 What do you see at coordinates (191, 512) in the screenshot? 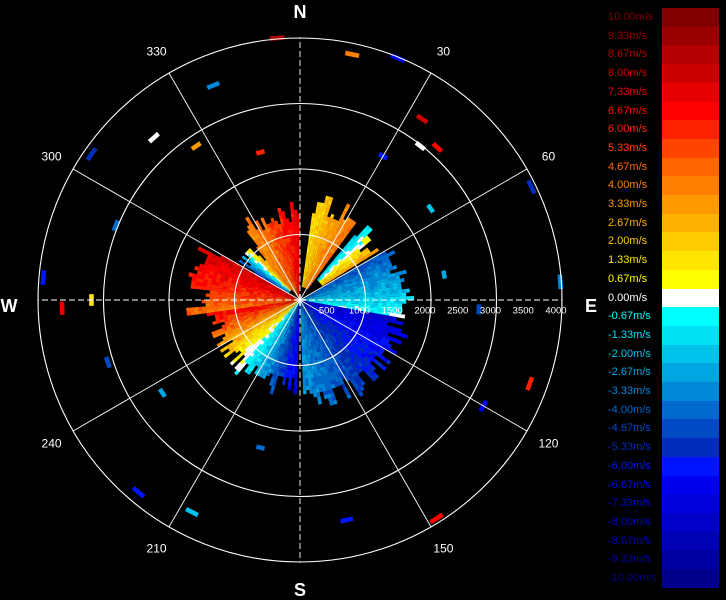
I see `echo-cell` at bounding box center [191, 512].